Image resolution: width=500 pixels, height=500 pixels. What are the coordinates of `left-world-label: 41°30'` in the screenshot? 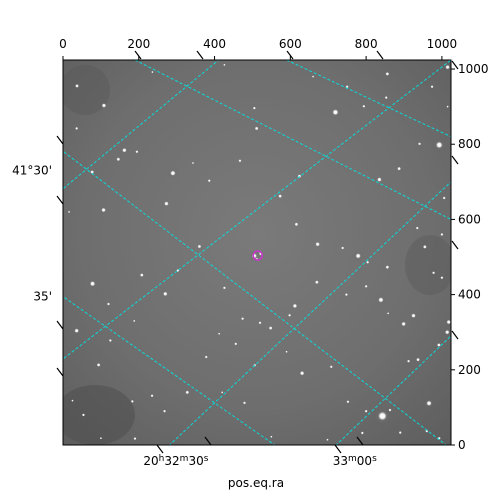 It's located at (32, 171).